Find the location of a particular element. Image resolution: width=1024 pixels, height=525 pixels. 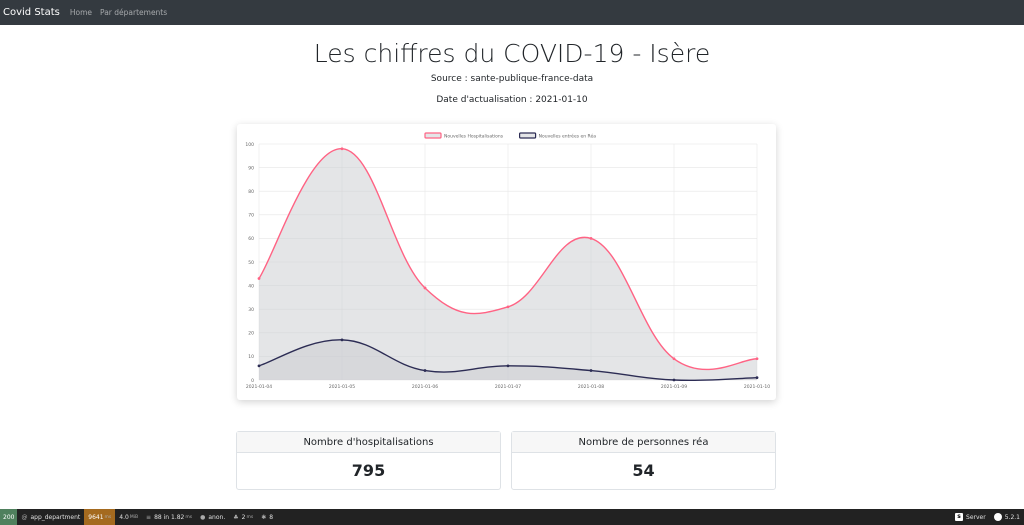

brand-link: Covid Stats is located at coordinates (31, 12).